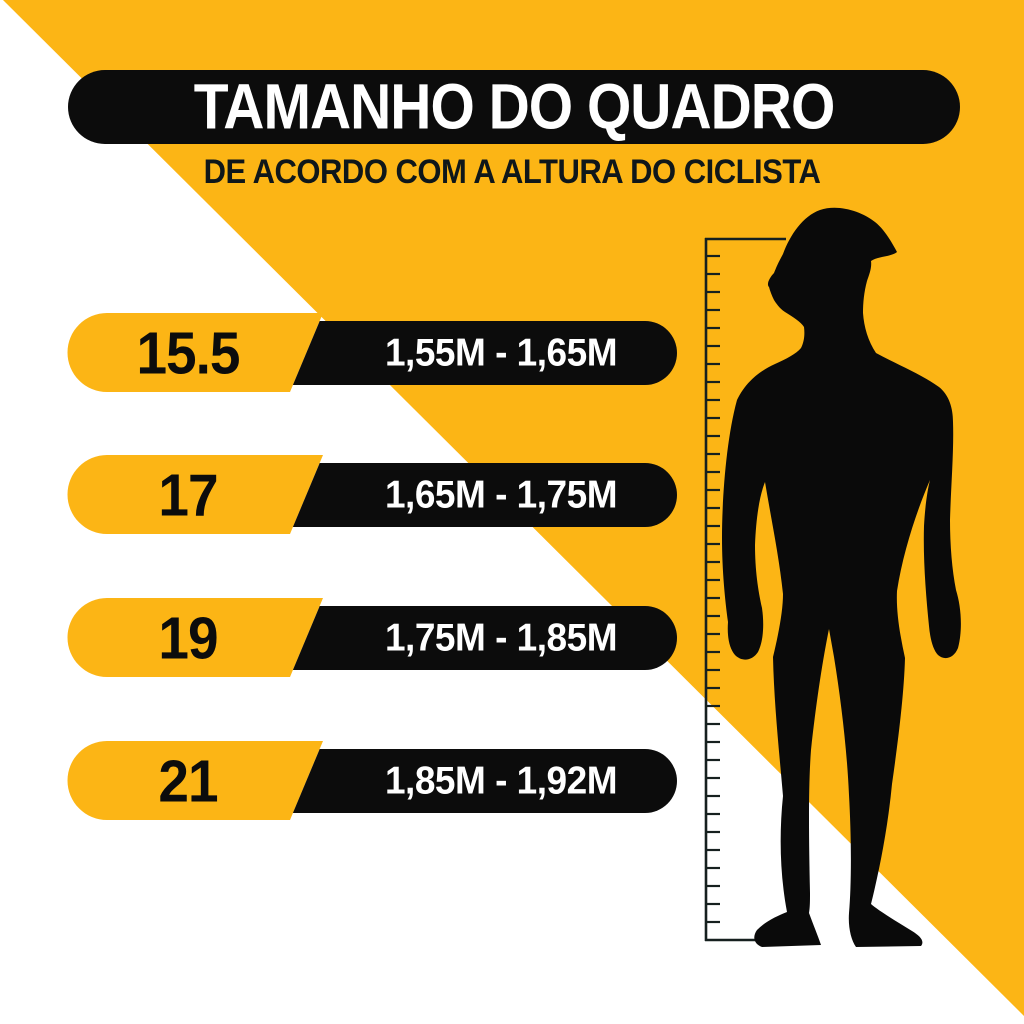 Image resolution: width=1024 pixels, height=1024 pixels. I want to click on frame-size-label: 19, so click(188, 637).